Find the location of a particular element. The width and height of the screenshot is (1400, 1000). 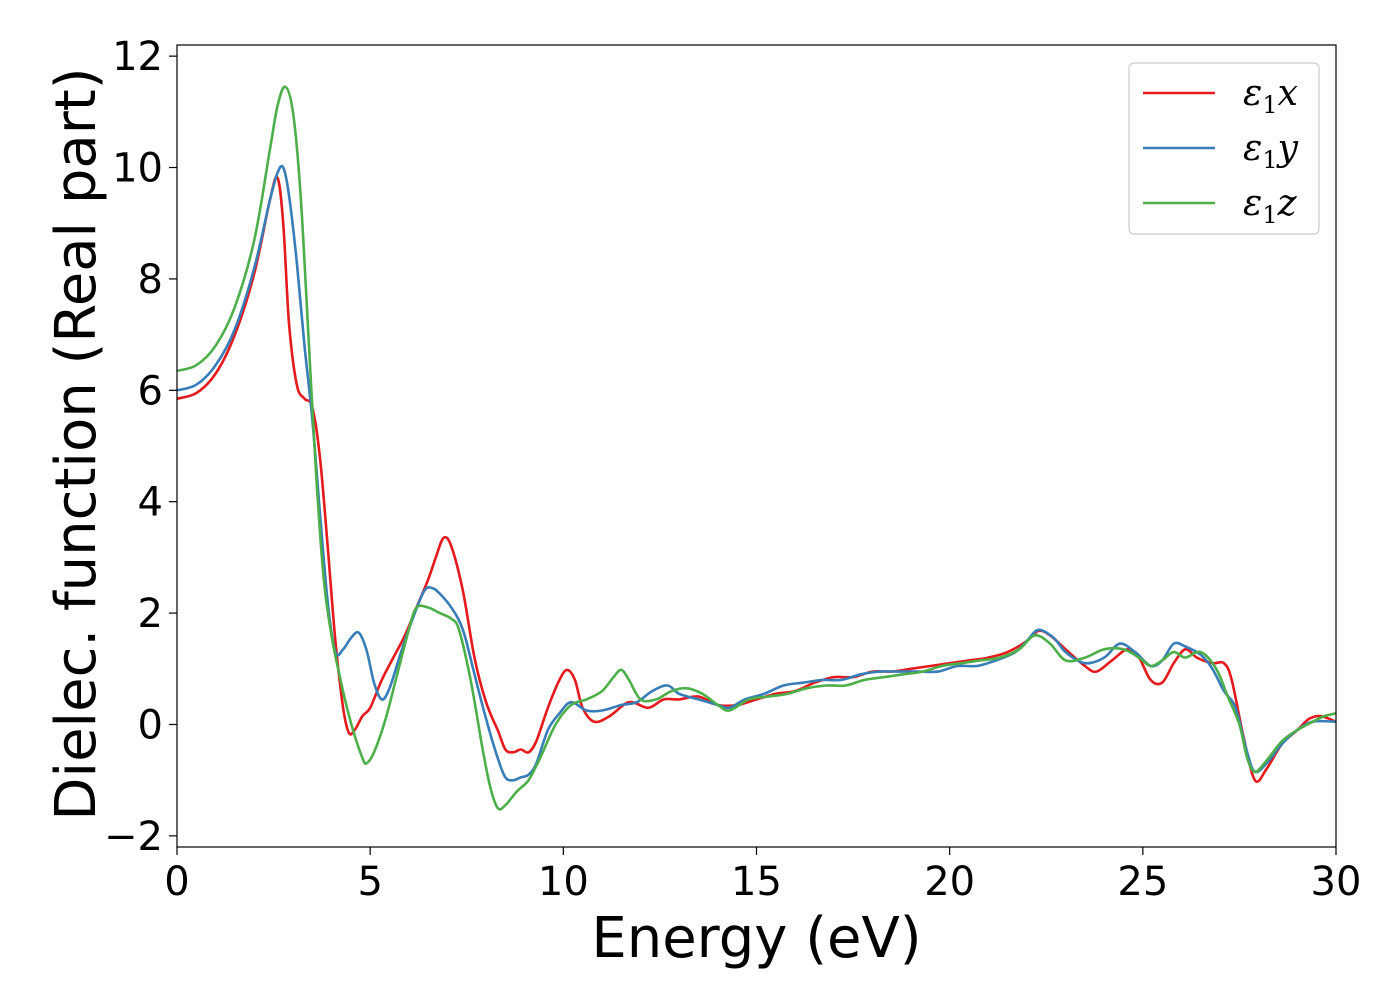

x-tick-label: 0 is located at coordinates (176, 882).